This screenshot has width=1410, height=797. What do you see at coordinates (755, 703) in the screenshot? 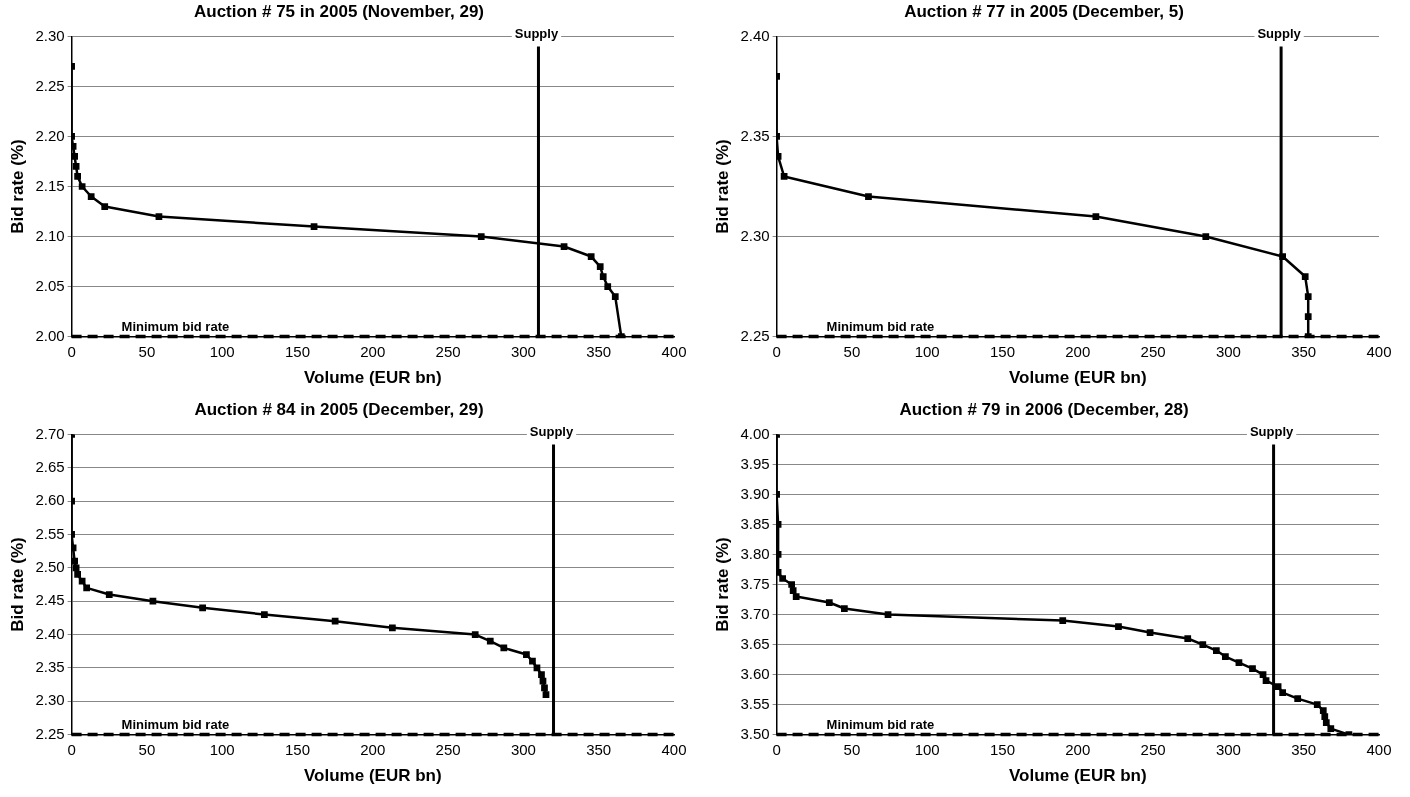
I see `y-tick-label: 3.55` at bounding box center [755, 703].